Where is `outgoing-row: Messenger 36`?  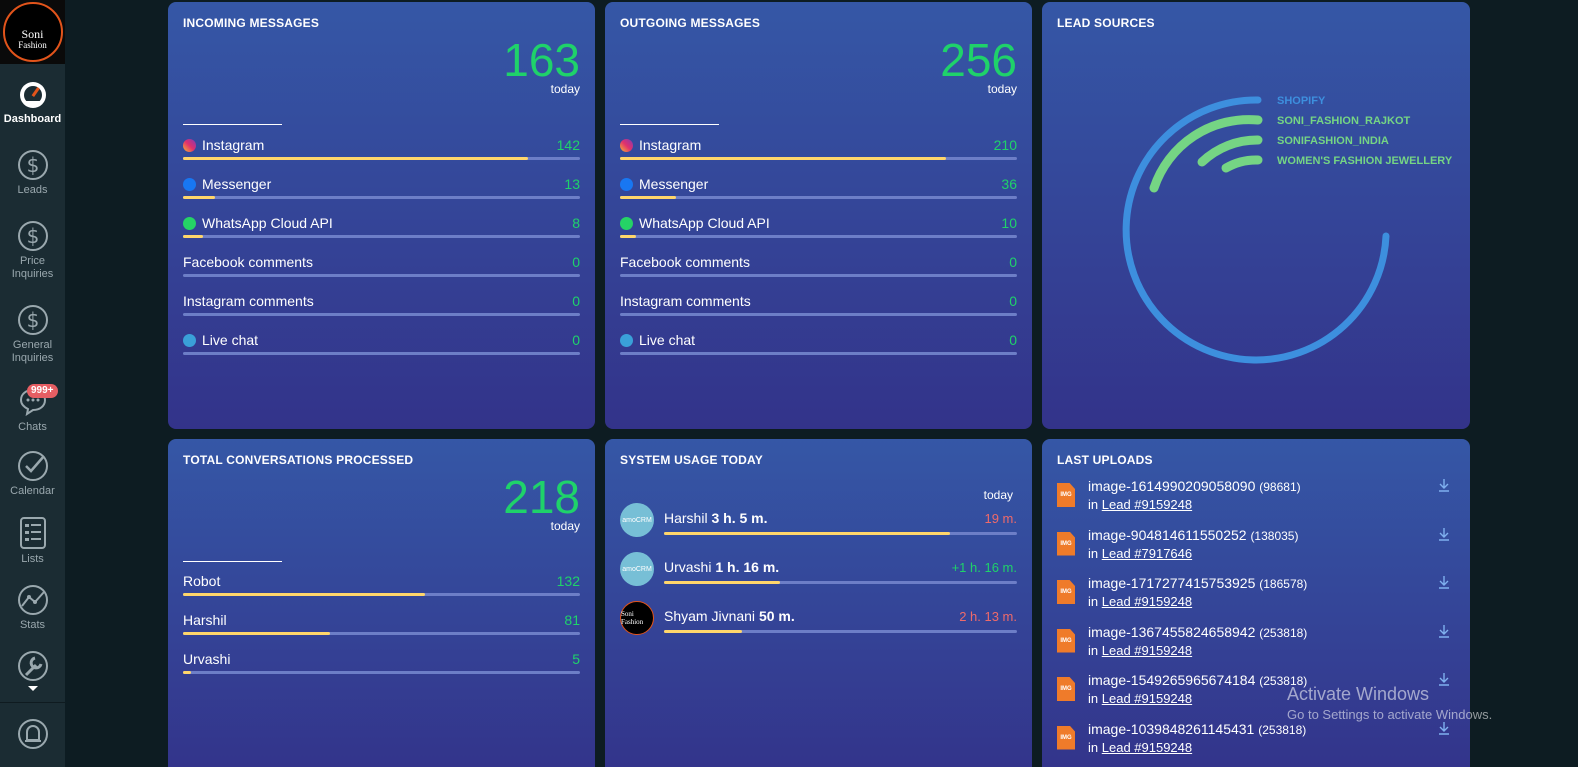 outgoing-row: Messenger 36 is located at coordinates (818, 191).